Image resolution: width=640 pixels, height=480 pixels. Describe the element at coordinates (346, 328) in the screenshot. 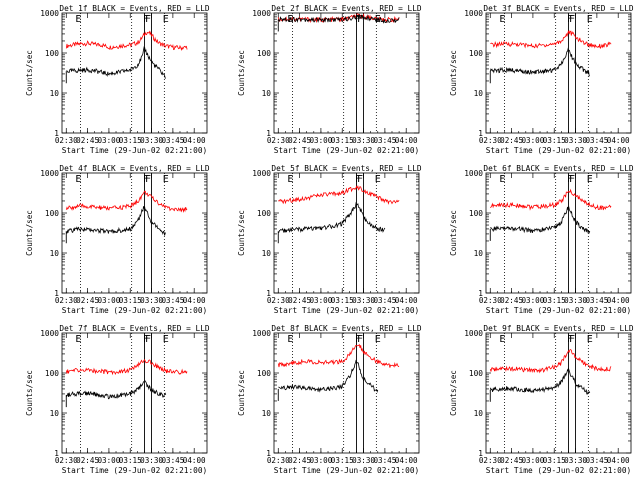

I see `panel-title: Det 8f BLACK = Events, RED = LLD` at that location.